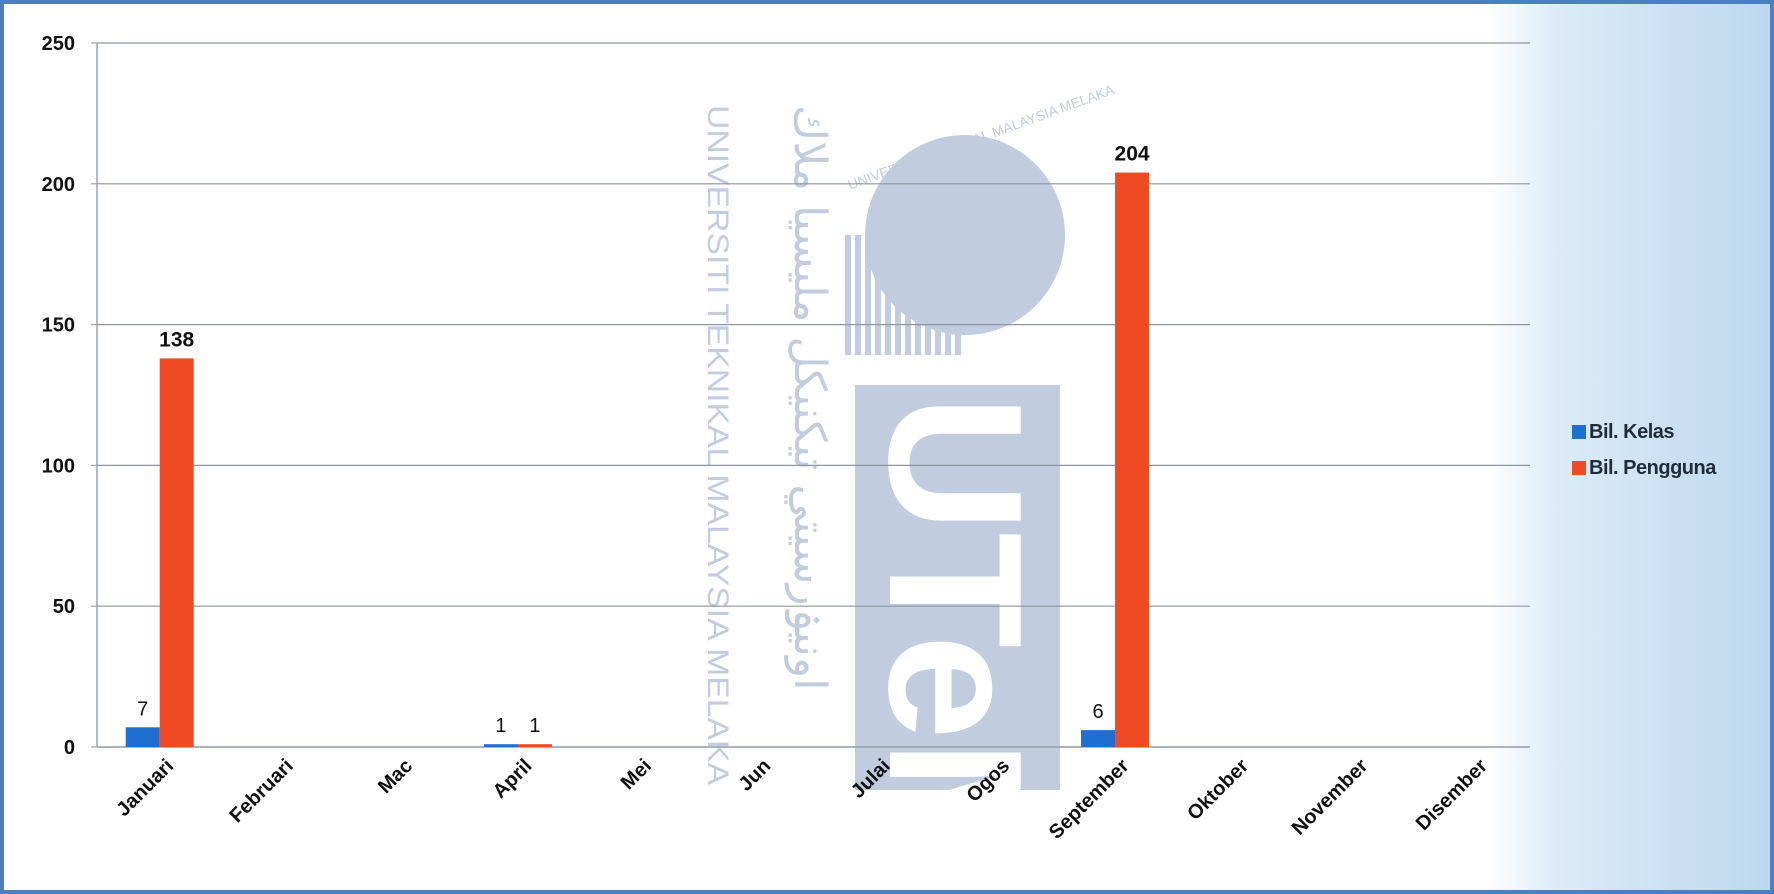 This screenshot has height=894, width=1774. I want to click on x-tick-label-disember: Disember, so click(1452, 795).